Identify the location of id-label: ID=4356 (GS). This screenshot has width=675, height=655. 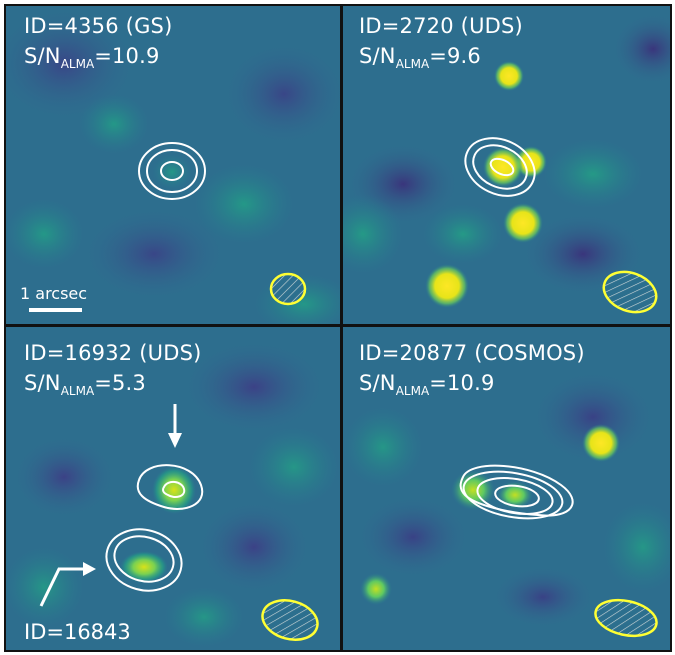
(98, 26).